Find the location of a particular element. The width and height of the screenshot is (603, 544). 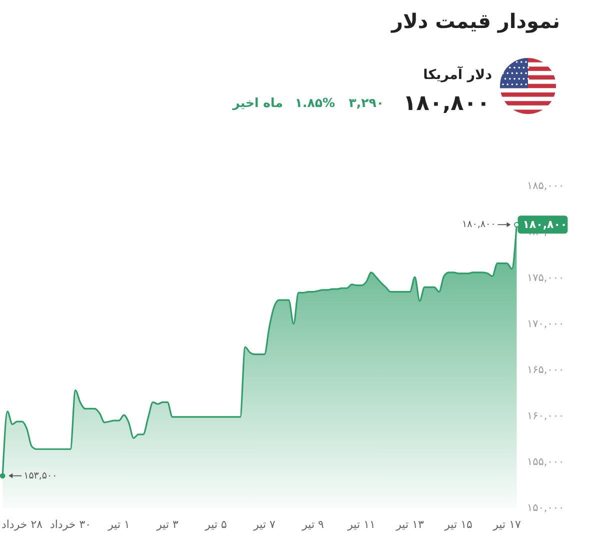

x-tick-label: ۷ تیر is located at coordinates (264, 524).